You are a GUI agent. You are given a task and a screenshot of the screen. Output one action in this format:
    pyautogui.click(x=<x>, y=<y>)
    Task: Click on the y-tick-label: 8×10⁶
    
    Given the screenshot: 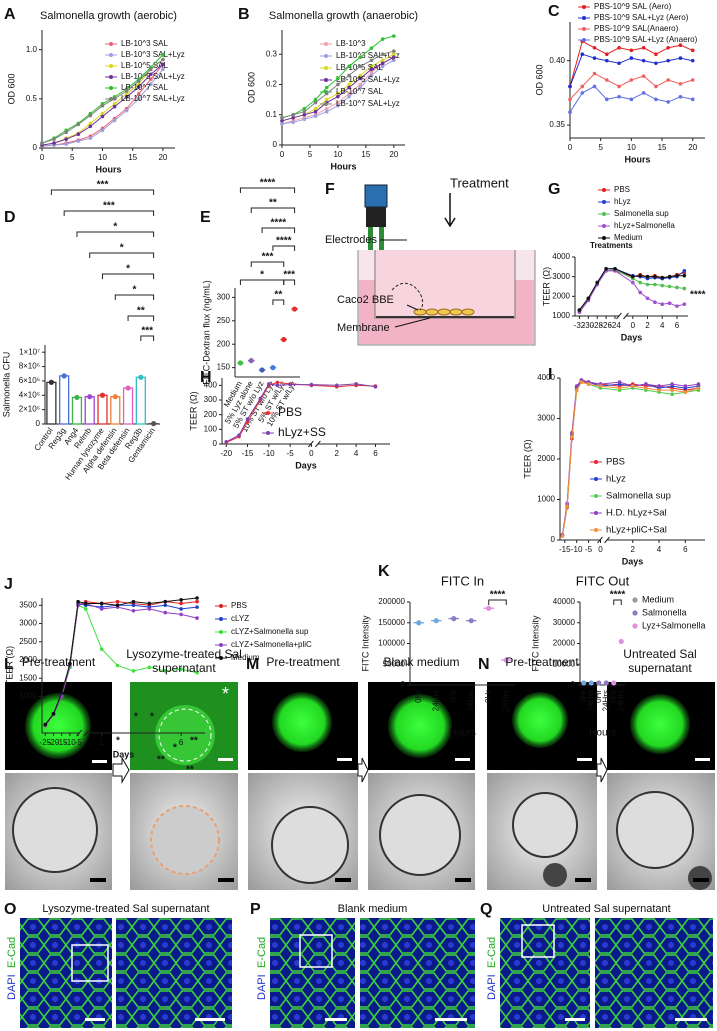 What is the action you would take?
    pyautogui.click(x=29, y=366)
    